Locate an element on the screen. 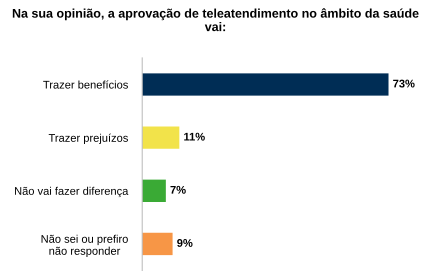  data-label: 7% is located at coordinates (178, 190).